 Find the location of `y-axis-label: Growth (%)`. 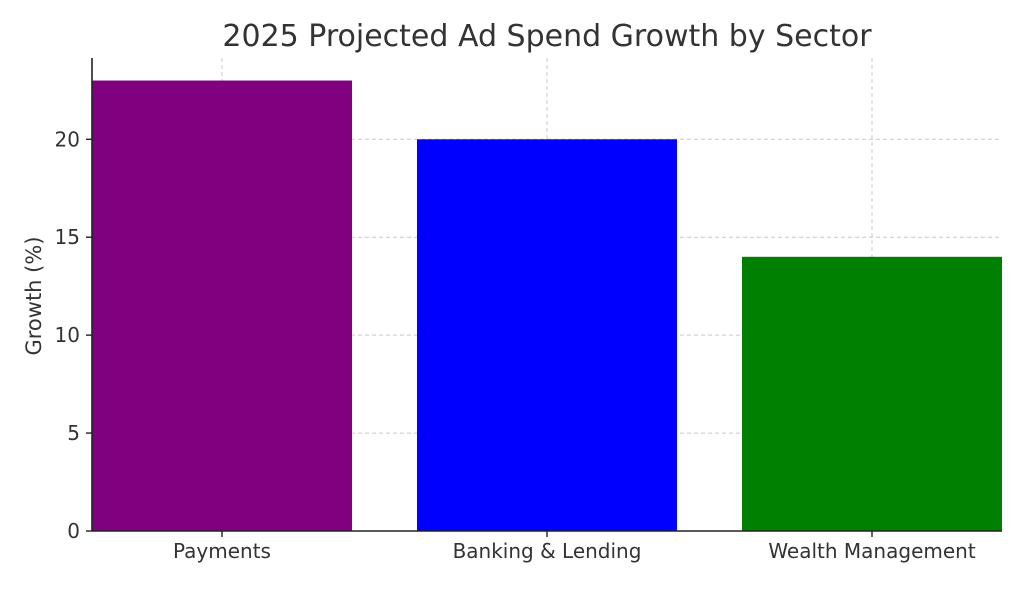

y-axis-label: Growth (%) is located at coordinates (34, 295).